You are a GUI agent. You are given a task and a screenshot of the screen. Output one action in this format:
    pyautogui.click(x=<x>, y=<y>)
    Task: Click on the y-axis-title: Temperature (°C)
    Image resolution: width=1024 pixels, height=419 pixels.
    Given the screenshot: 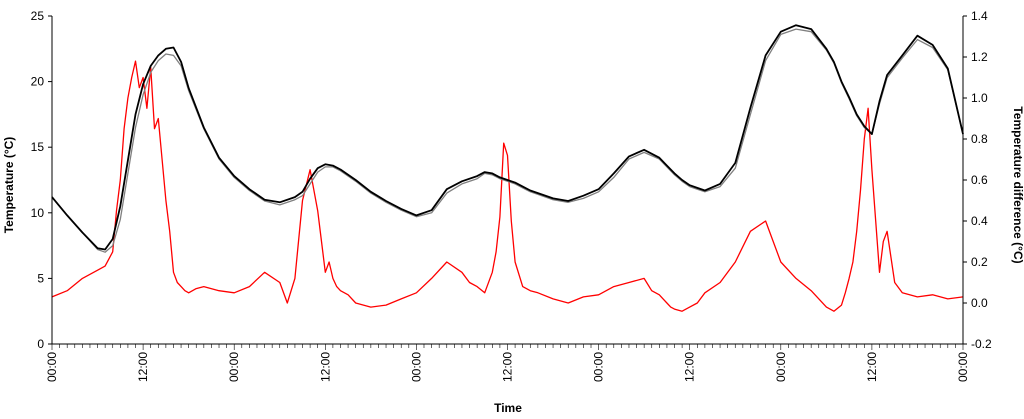 What is the action you would take?
    pyautogui.click(x=9, y=185)
    